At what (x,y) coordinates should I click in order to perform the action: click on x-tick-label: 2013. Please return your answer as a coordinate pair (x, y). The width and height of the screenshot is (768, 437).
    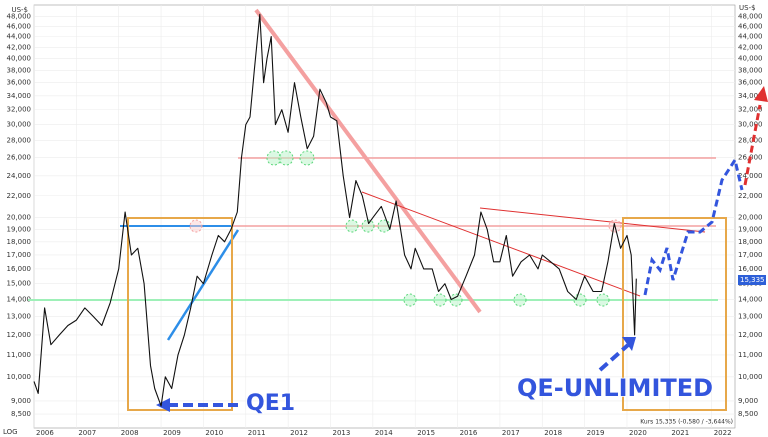
    Looking at the image, I should click on (341, 433).